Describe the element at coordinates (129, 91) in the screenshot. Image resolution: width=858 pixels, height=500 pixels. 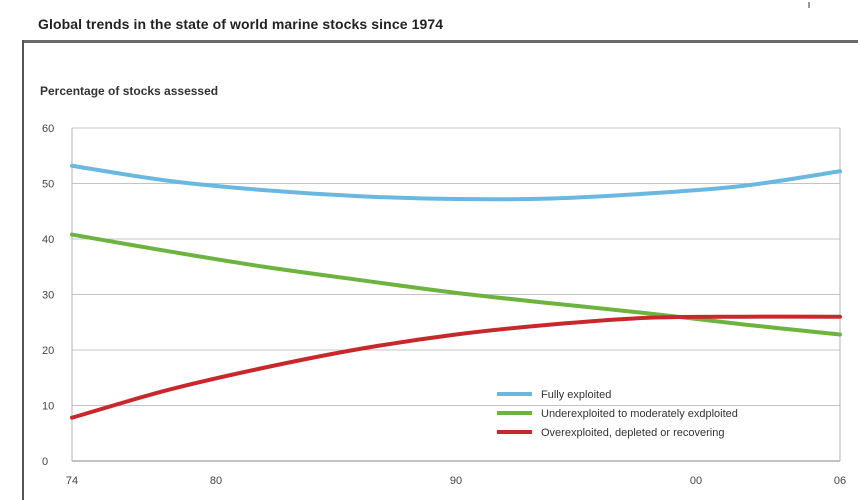
I see `y-axis-label: Percentage of stocks assessed` at that location.